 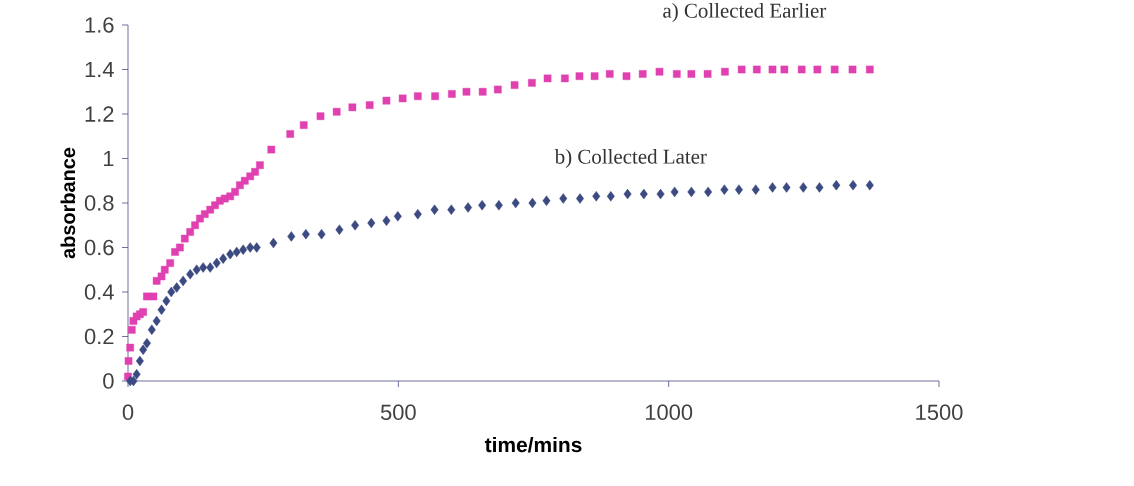 What do you see at coordinates (68, 203) in the screenshot?
I see `y-axis-title: absorbance` at bounding box center [68, 203].